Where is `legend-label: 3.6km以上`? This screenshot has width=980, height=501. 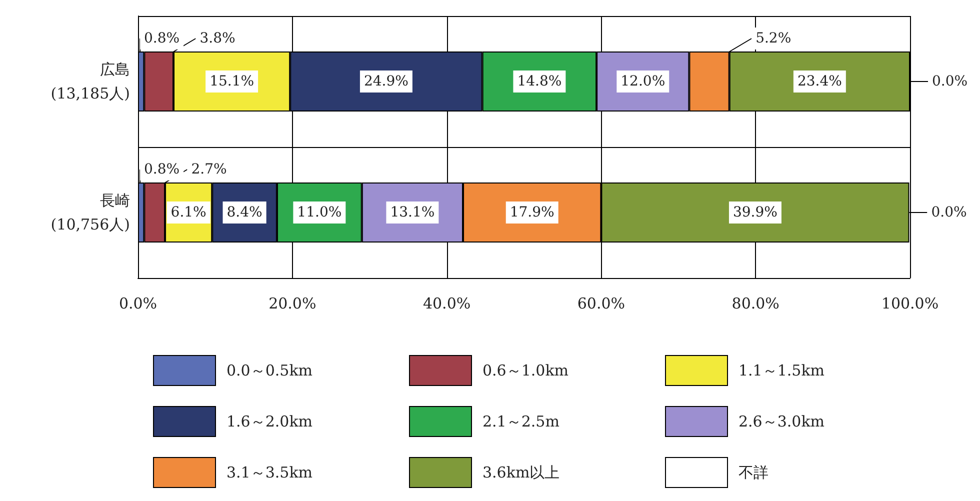 legend-label: 3.6km以上 is located at coordinates (521, 473).